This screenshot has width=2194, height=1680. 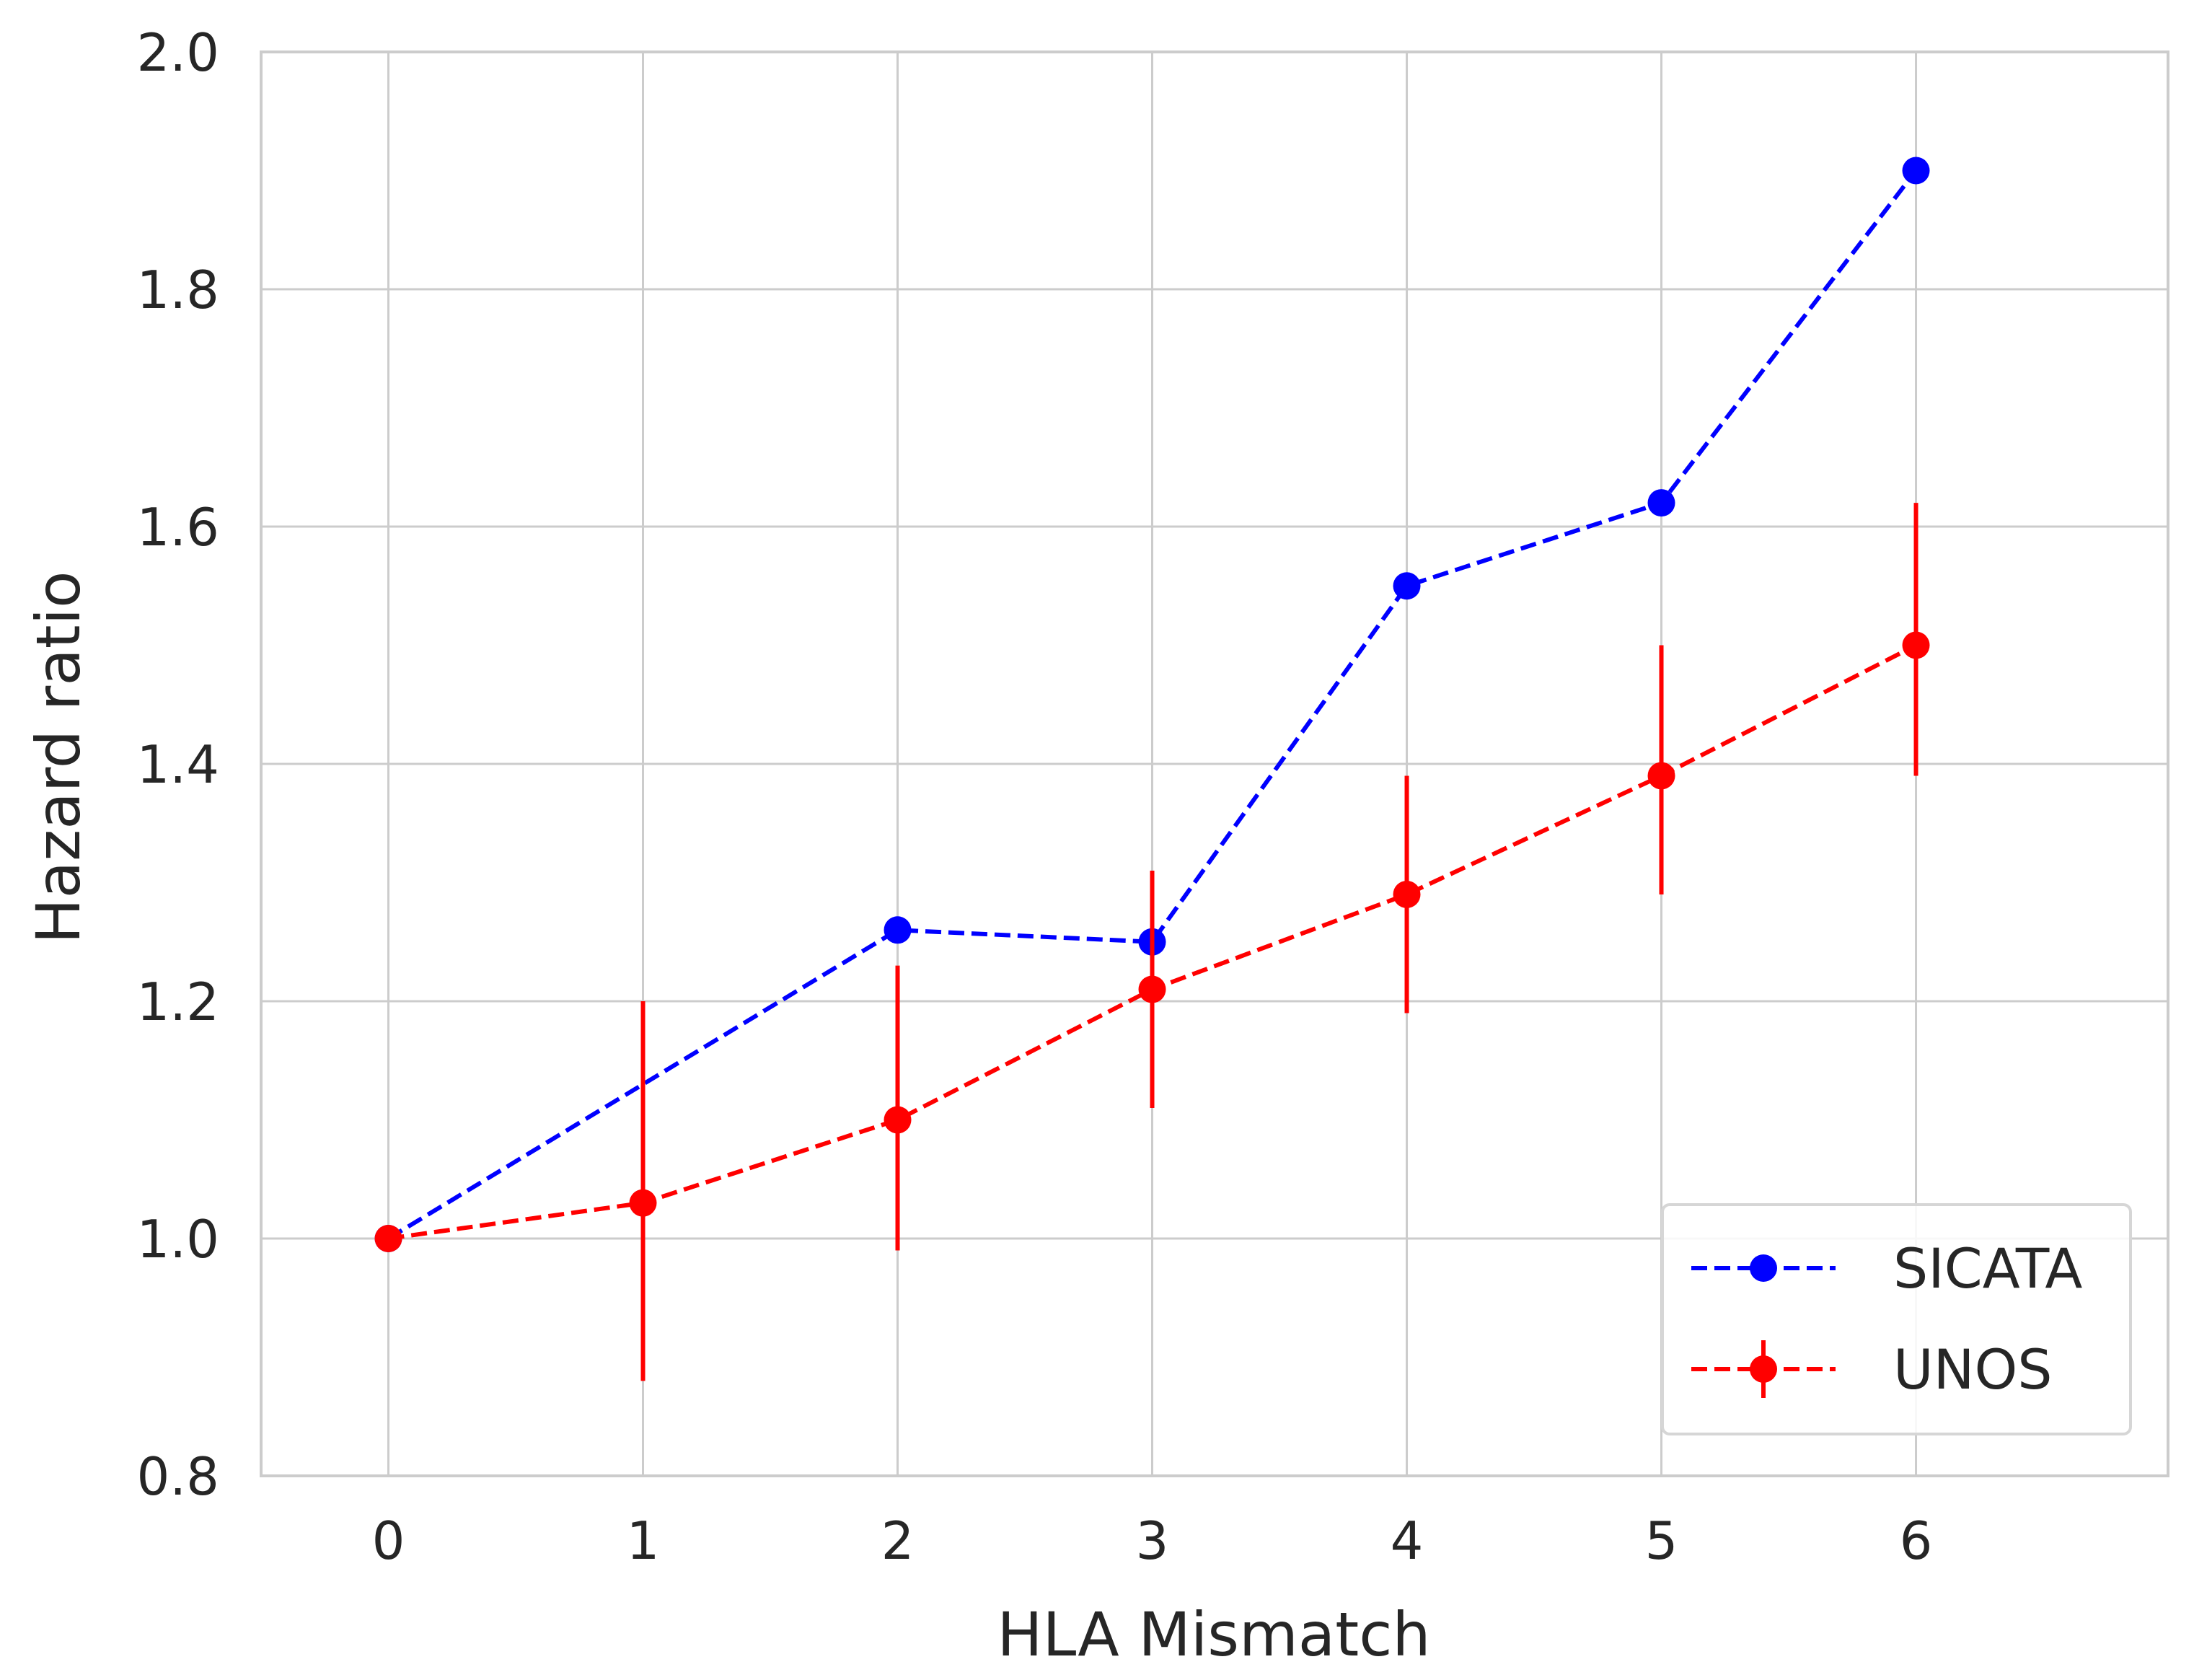 What do you see at coordinates (177, 1002) in the screenshot?
I see `y-tick-label: 1.2` at bounding box center [177, 1002].